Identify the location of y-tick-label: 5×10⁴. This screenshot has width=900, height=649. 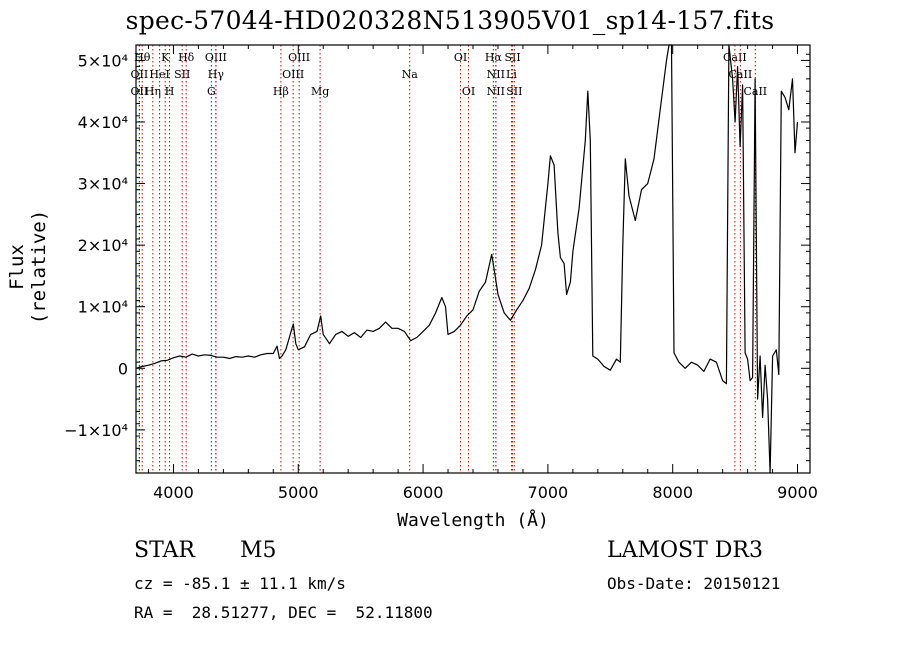
(103, 60).